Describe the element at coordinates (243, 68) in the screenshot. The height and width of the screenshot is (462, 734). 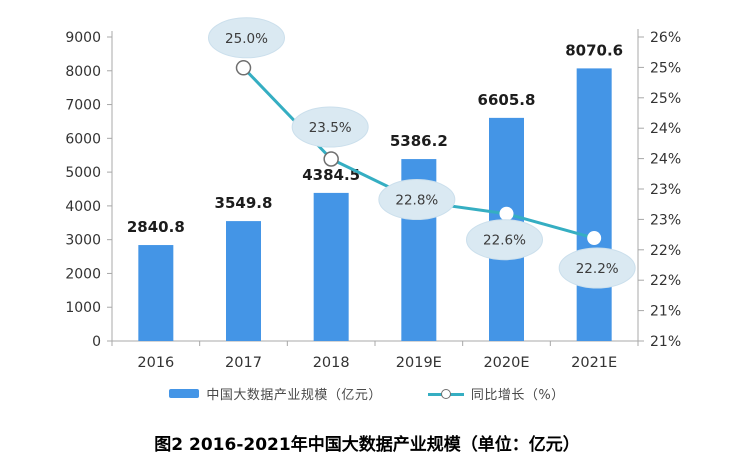
I see `line-marker-2017` at that location.